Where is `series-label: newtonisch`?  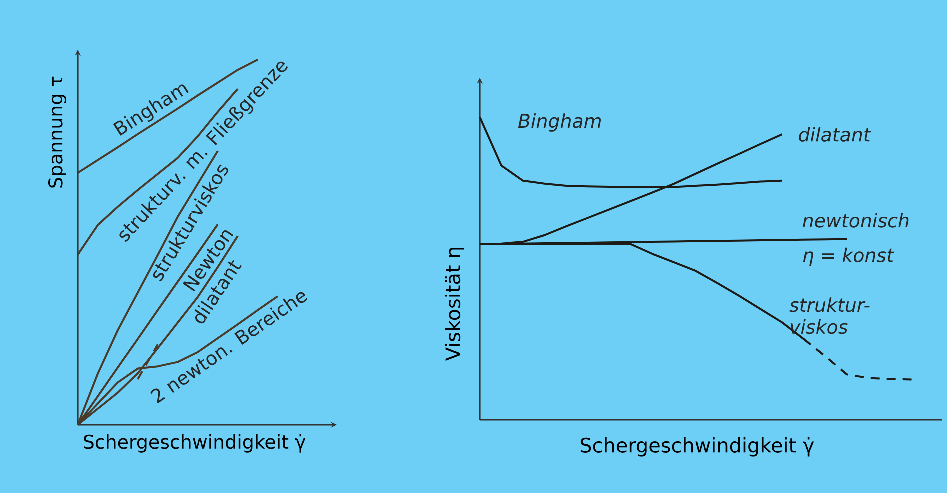
series-label: newtonisch is located at coordinates (855, 220).